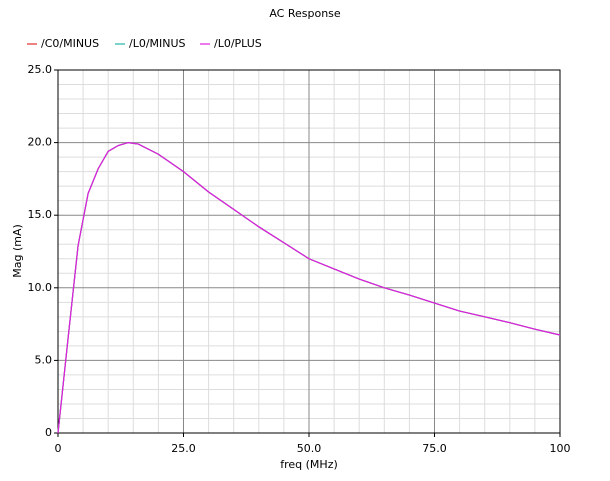 The height and width of the screenshot is (481, 610). I want to click on x-tick-label: 100, so click(560, 448).